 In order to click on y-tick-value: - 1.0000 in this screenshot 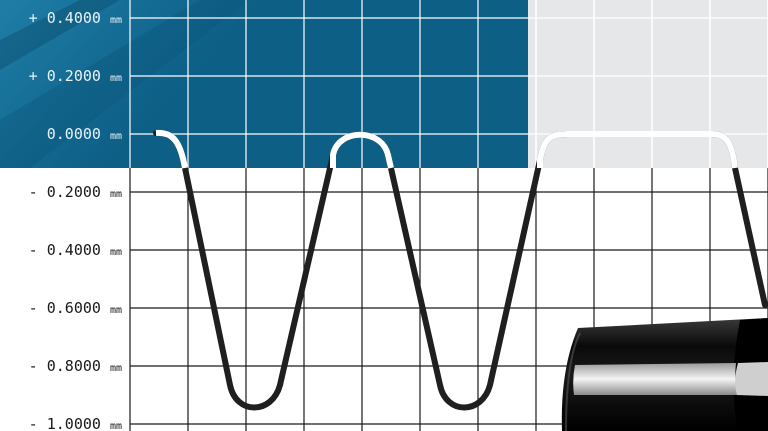, I will do `click(69, 423)`.